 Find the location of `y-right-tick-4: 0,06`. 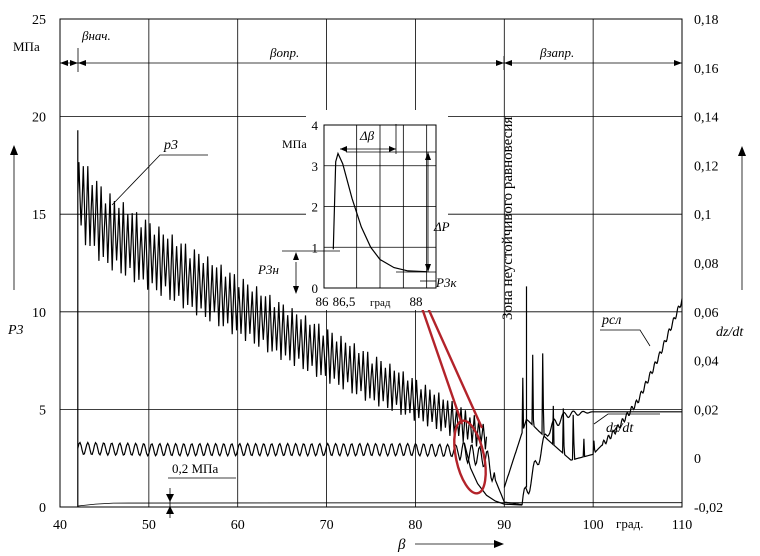

y-right-tick-4: 0,06 is located at coordinates (706, 313).